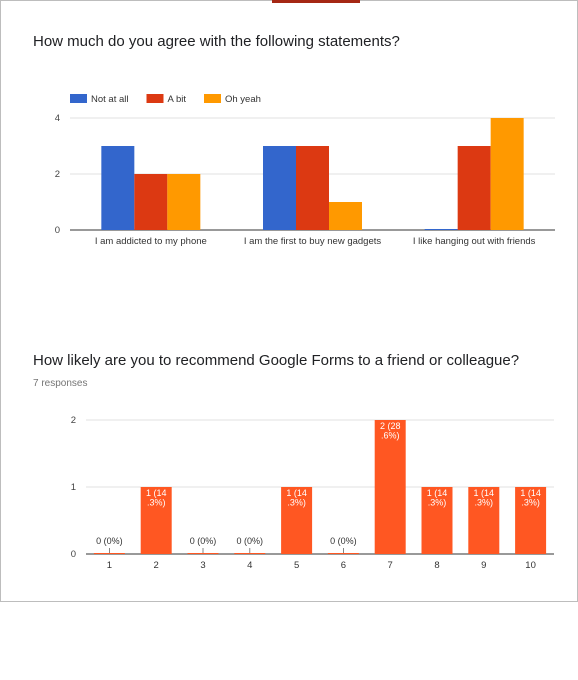 Image resolution: width=578 pixels, height=680 pixels. Describe the element at coordinates (151, 241) in the screenshot. I see `x-tick-label: I am addicted to my phone` at that location.